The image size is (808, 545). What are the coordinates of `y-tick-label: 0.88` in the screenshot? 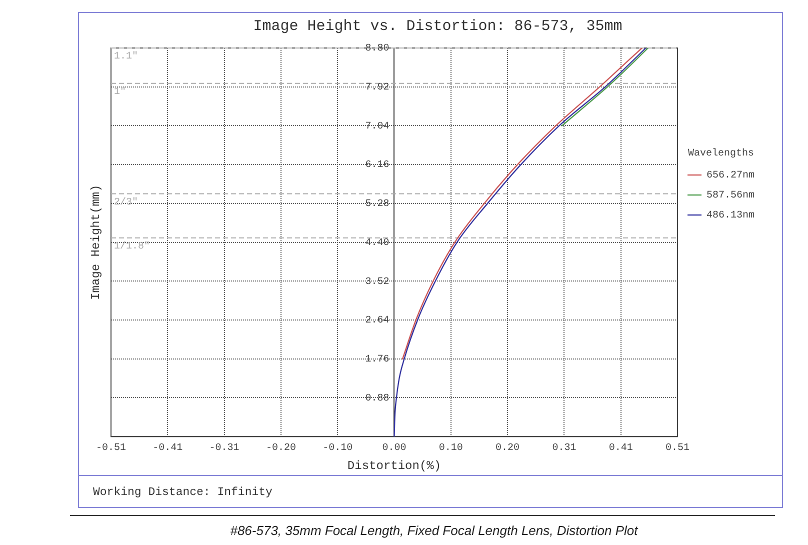 It's located at (377, 398).